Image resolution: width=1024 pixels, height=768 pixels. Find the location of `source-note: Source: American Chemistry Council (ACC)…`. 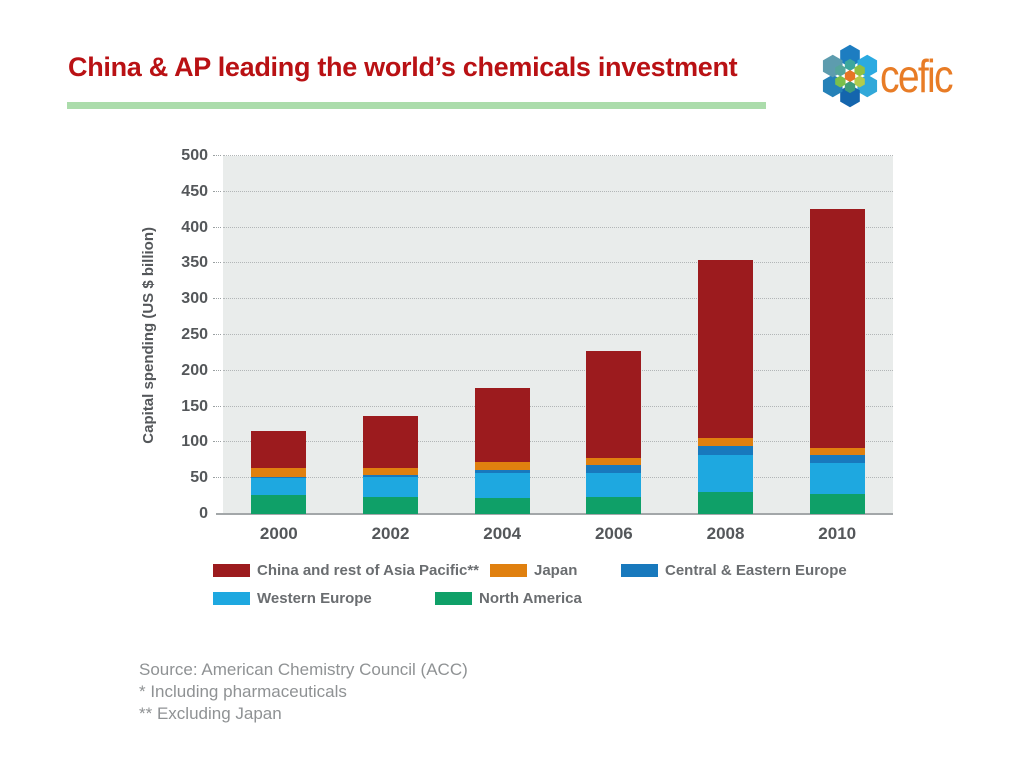

source-note: Source: American Chemistry Council (ACC)… is located at coordinates (303, 692).